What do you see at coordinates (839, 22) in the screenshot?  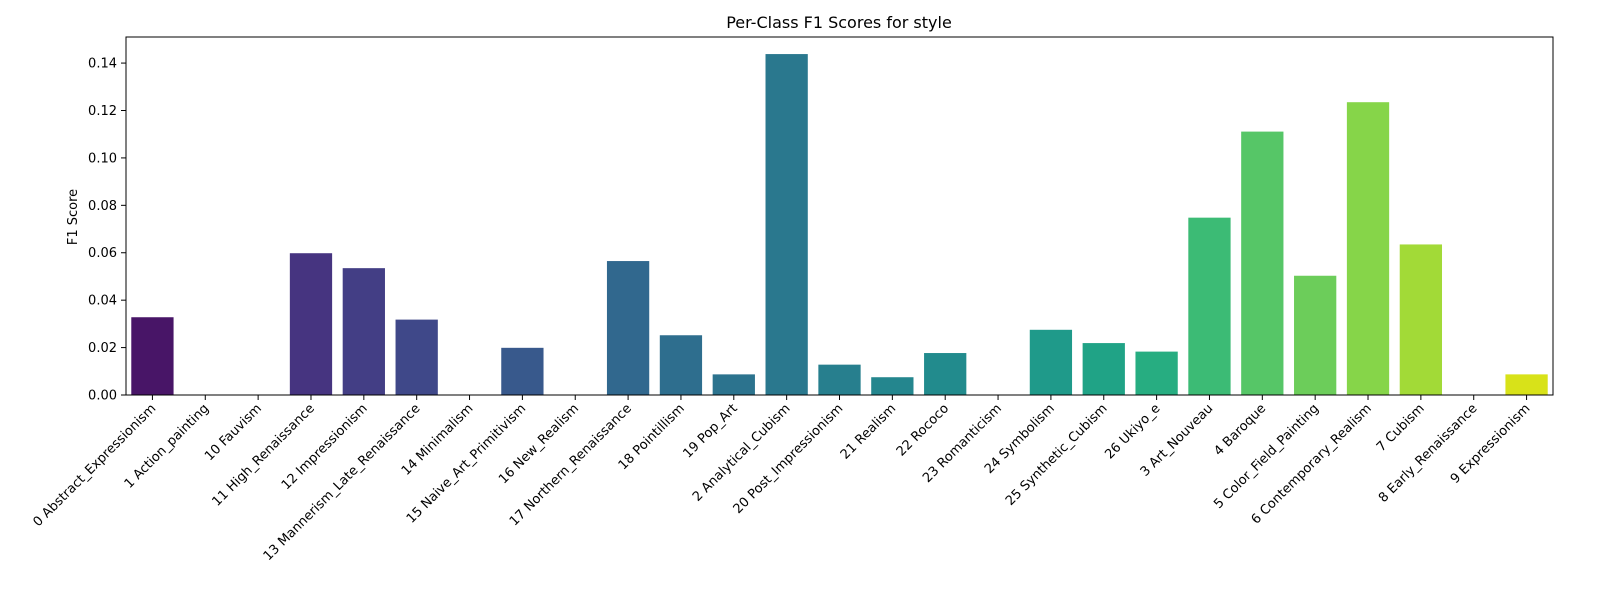 I see `chart-title: Per-Class F1 Scores for style` at bounding box center [839, 22].